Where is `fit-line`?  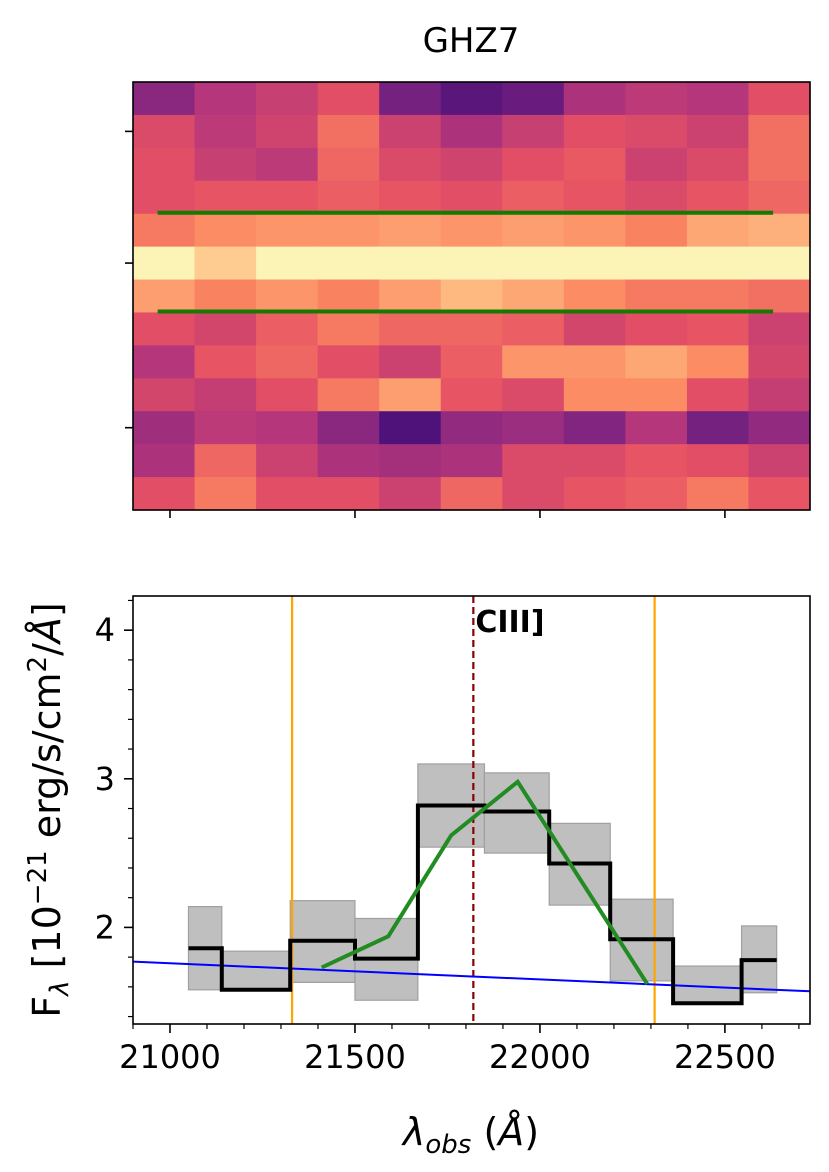 fit-line is located at coordinates (484, 881).